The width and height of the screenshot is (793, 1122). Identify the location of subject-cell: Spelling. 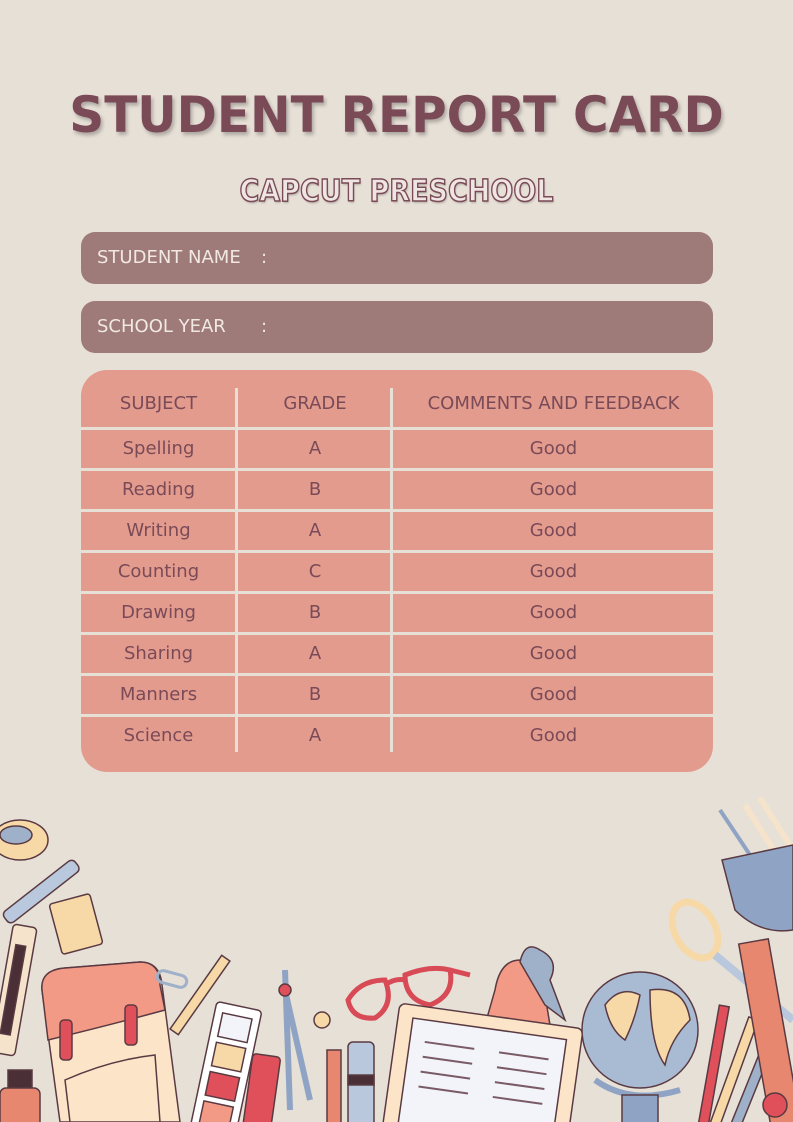
(158, 448).